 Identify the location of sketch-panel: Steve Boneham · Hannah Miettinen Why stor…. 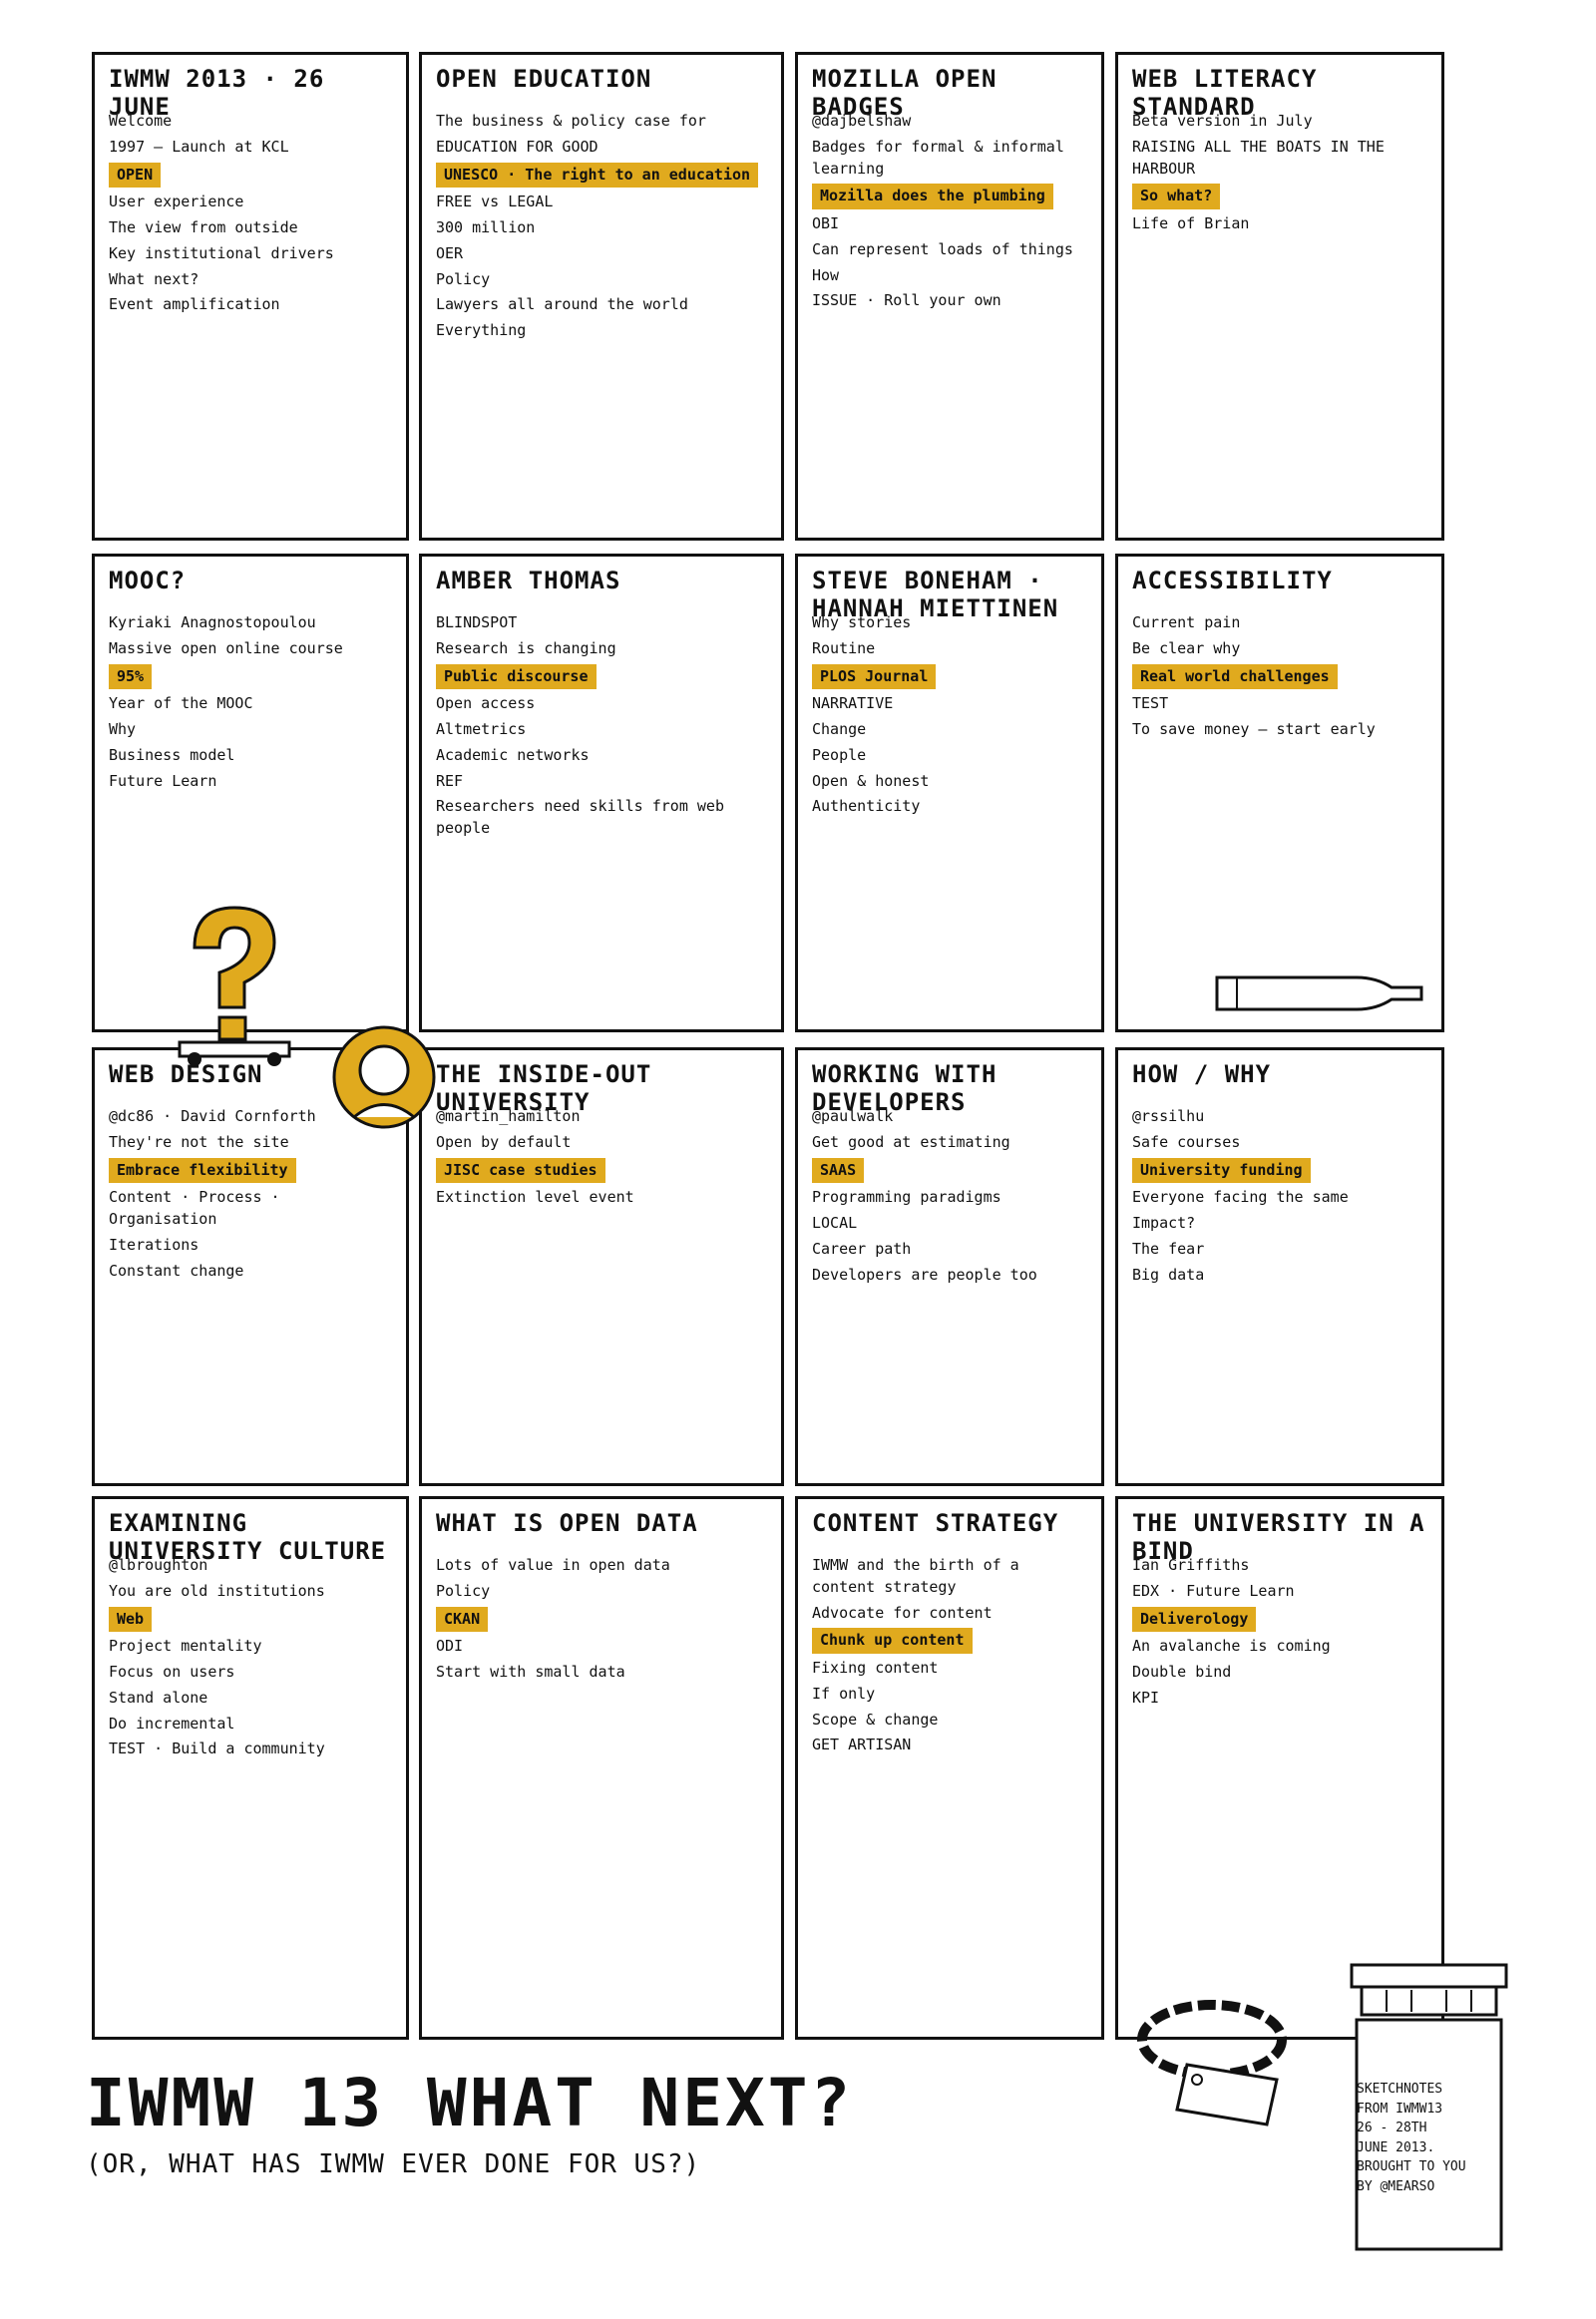
(949, 793).